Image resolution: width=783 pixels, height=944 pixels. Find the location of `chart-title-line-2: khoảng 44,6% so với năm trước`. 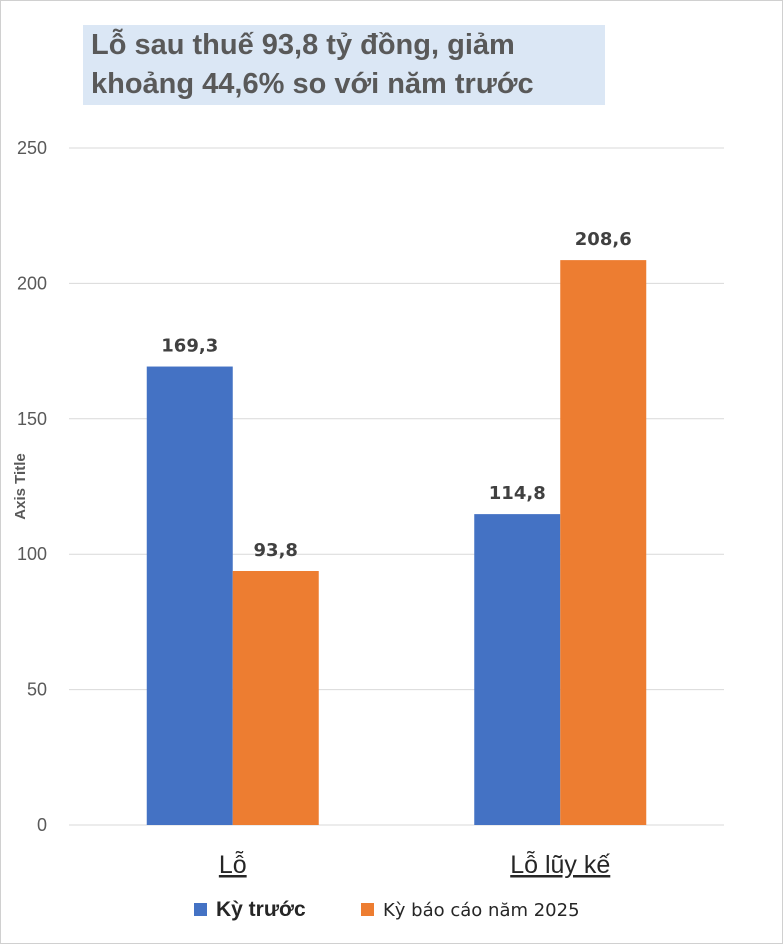

chart-title-line-2: khoảng 44,6% so với năm trước is located at coordinates (312, 84).